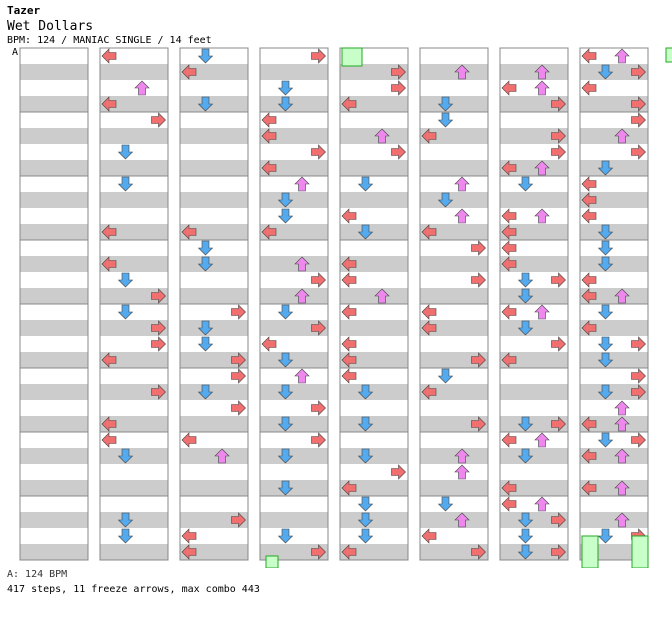  Describe the element at coordinates (24, 10) in the screenshot. I see `artist-name: Tazer` at that location.